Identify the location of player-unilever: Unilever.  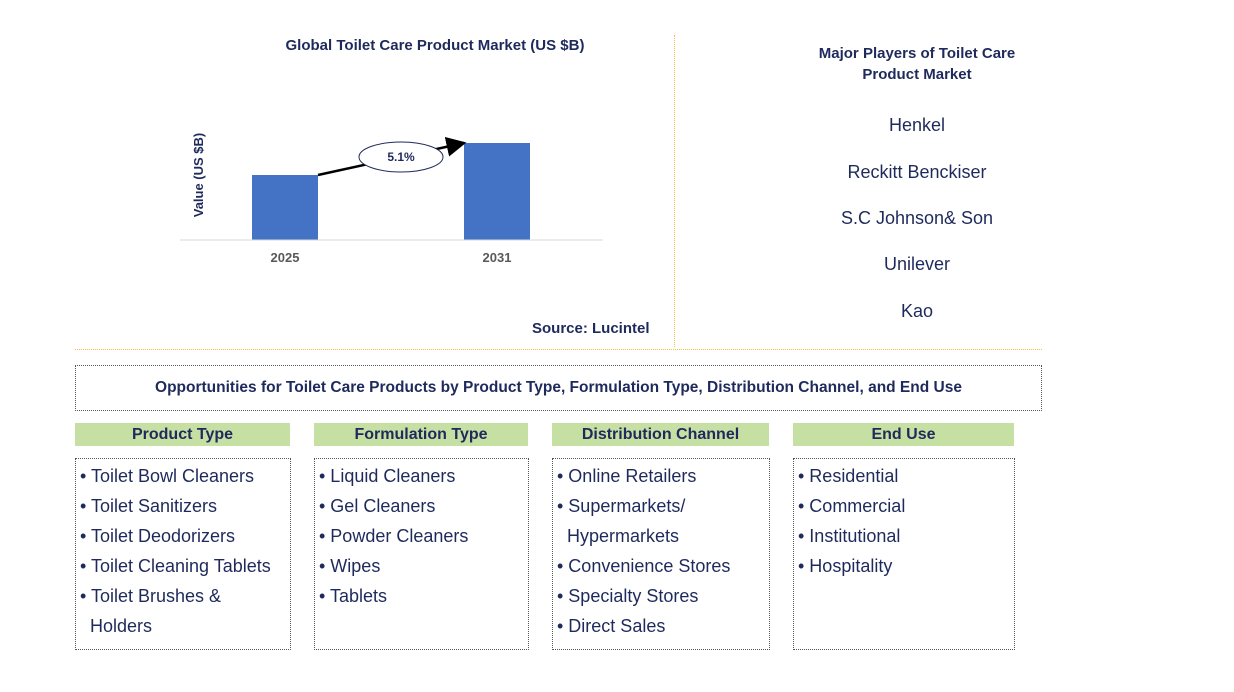
(917, 264).